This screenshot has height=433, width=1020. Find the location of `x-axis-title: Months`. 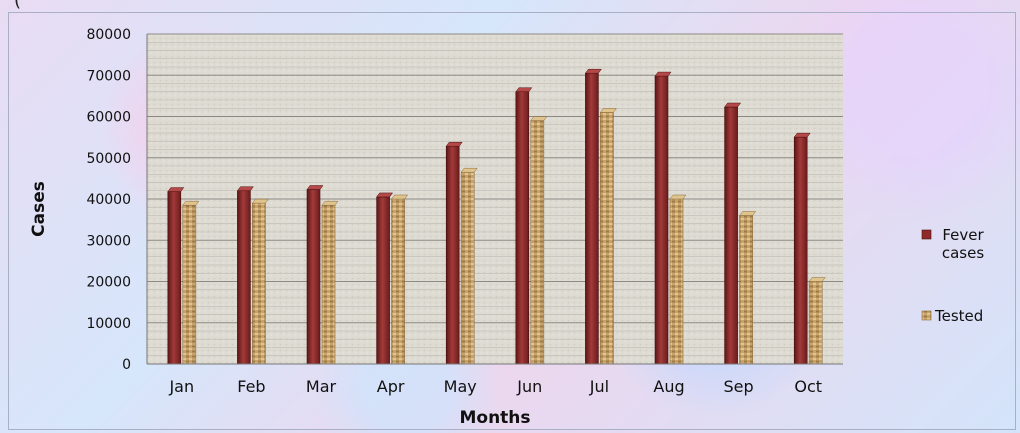

x-axis-title: Months is located at coordinates (494, 418).